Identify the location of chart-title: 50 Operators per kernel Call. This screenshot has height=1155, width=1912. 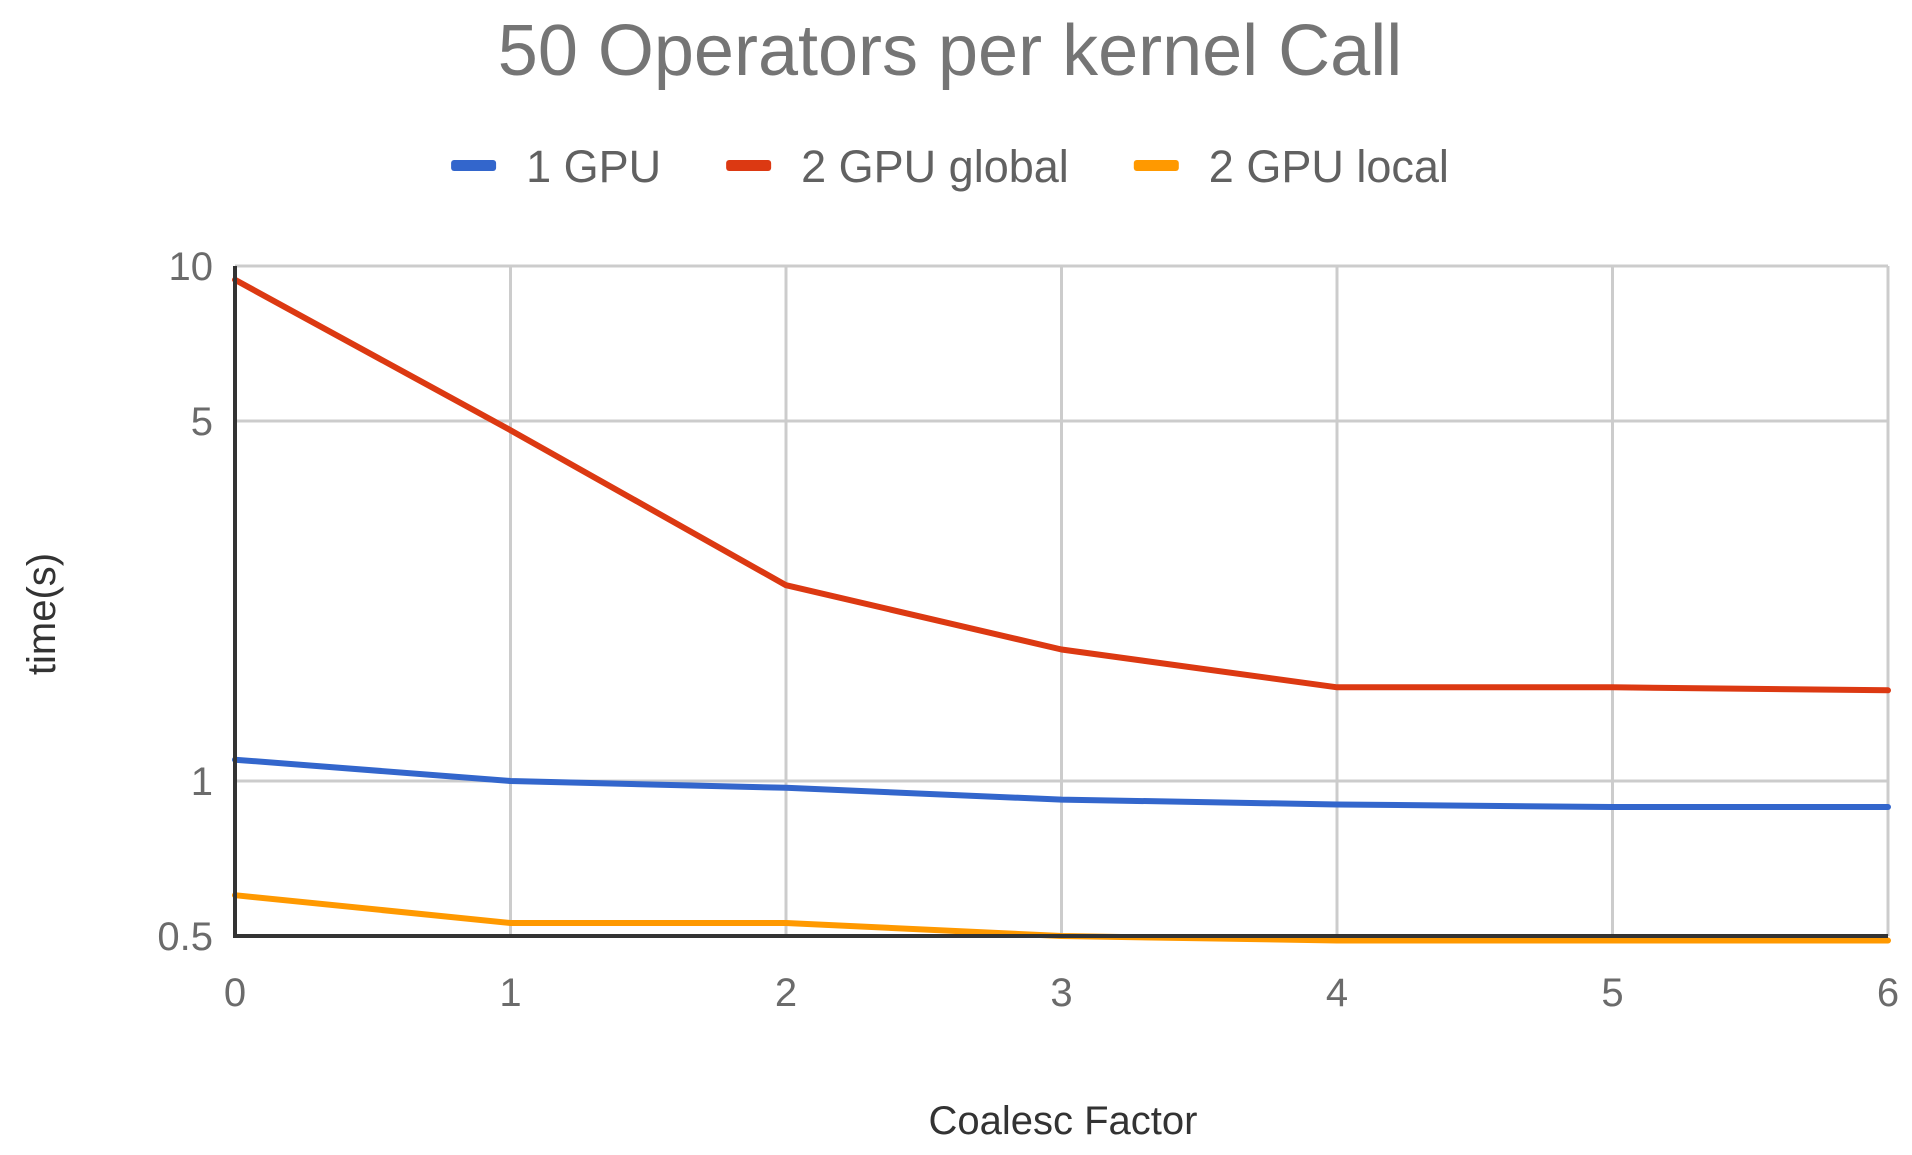
(950, 51).